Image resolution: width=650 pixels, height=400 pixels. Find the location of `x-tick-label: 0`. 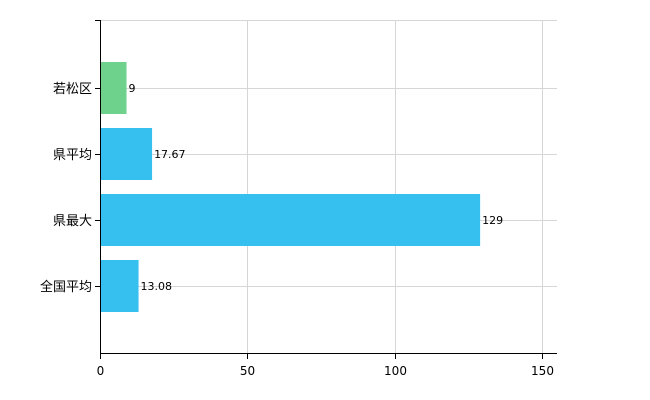

x-tick-label: 0 is located at coordinates (101, 371).